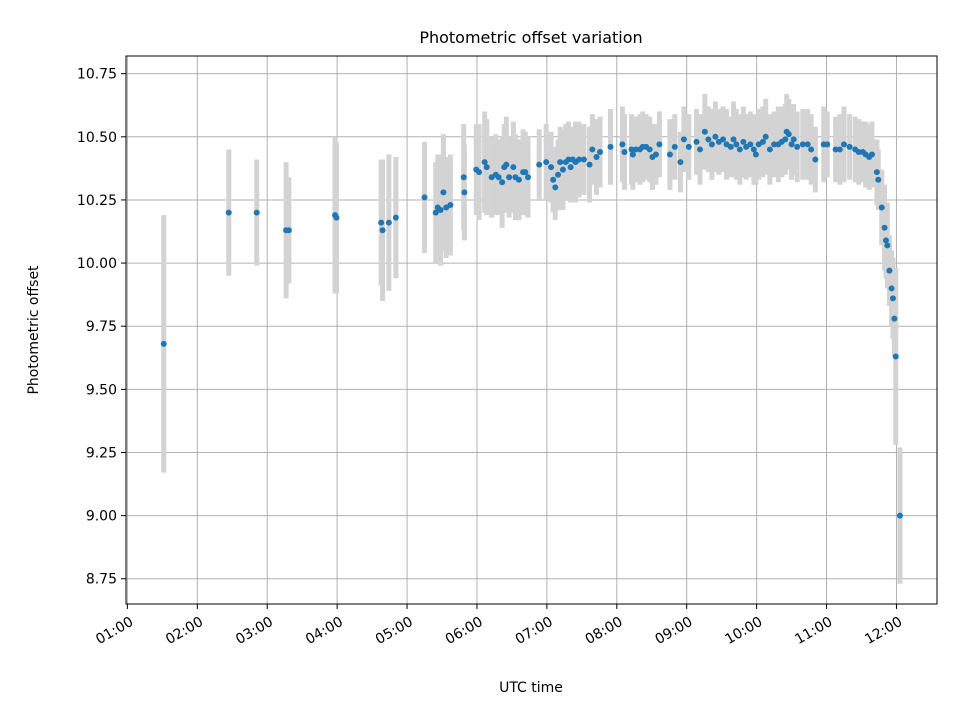 The height and width of the screenshot is (720, 960). I want to click on y-tick-label: 9.00, so click(101, 517).